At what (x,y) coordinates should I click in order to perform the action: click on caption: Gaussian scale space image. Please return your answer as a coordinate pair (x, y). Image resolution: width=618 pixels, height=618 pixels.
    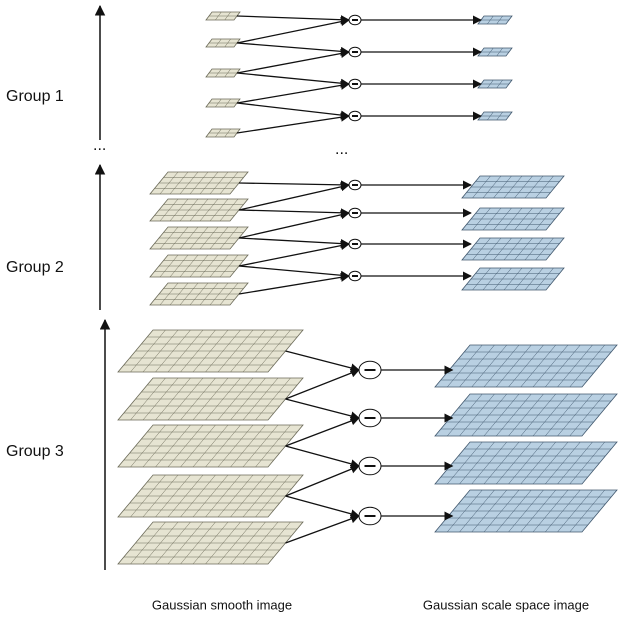
    Looking at the image, I should click on (506, 604).